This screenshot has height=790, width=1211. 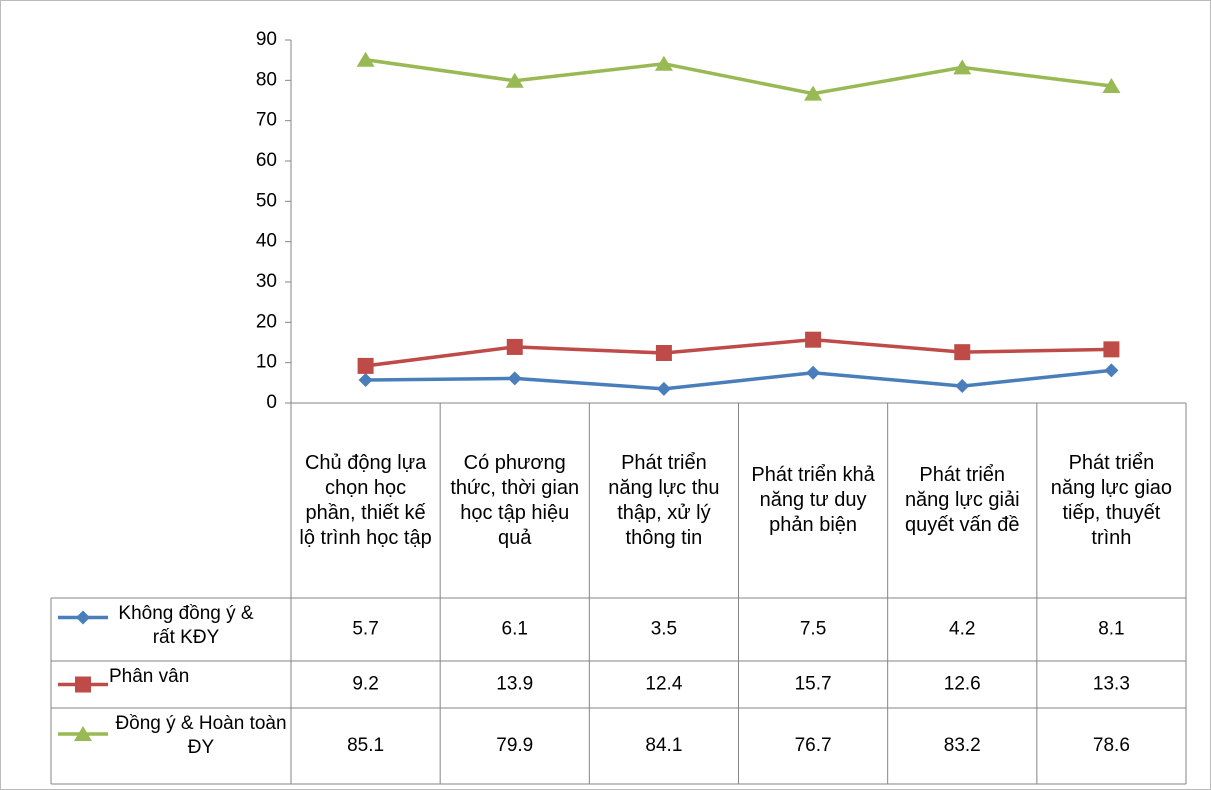 What do you see at coordinates (266, 120) in the screenshot?
I see `y-tick-label: 70` at bounding box center [266, 120].